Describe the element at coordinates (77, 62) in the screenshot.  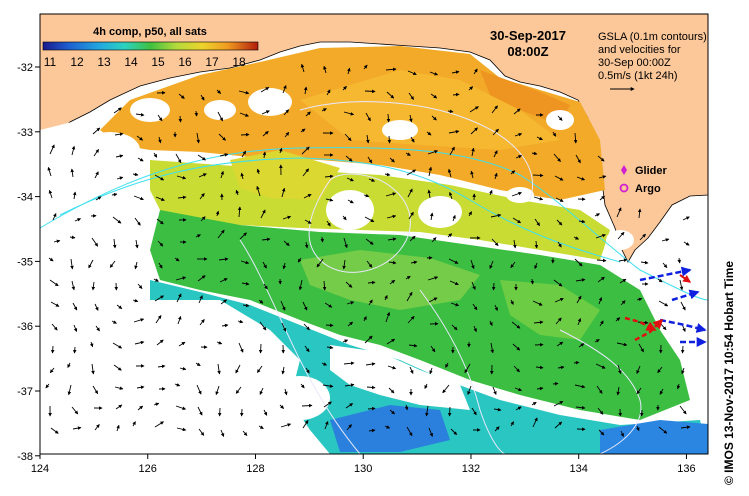
I see `colorbar-label: 12` at that location.